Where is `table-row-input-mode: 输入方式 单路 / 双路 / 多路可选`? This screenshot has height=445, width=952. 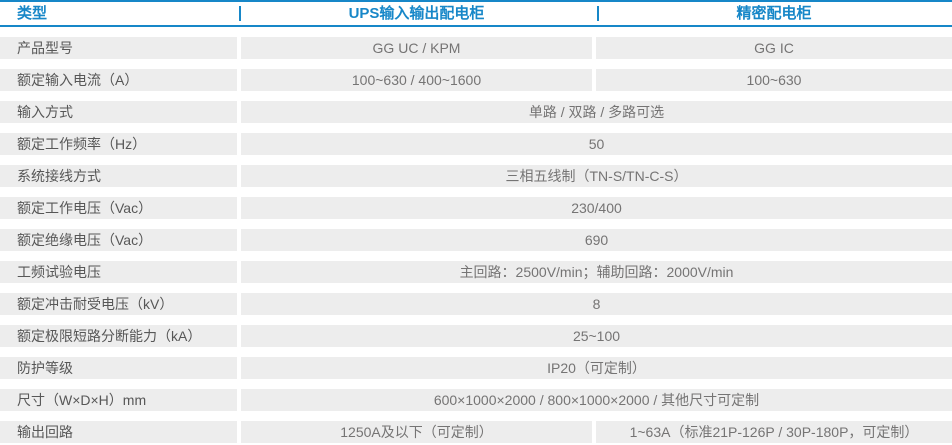 table-row-input-mode: 输入方式 单路 / 双路 / 多路可选 is located at coordinates (476, 112).